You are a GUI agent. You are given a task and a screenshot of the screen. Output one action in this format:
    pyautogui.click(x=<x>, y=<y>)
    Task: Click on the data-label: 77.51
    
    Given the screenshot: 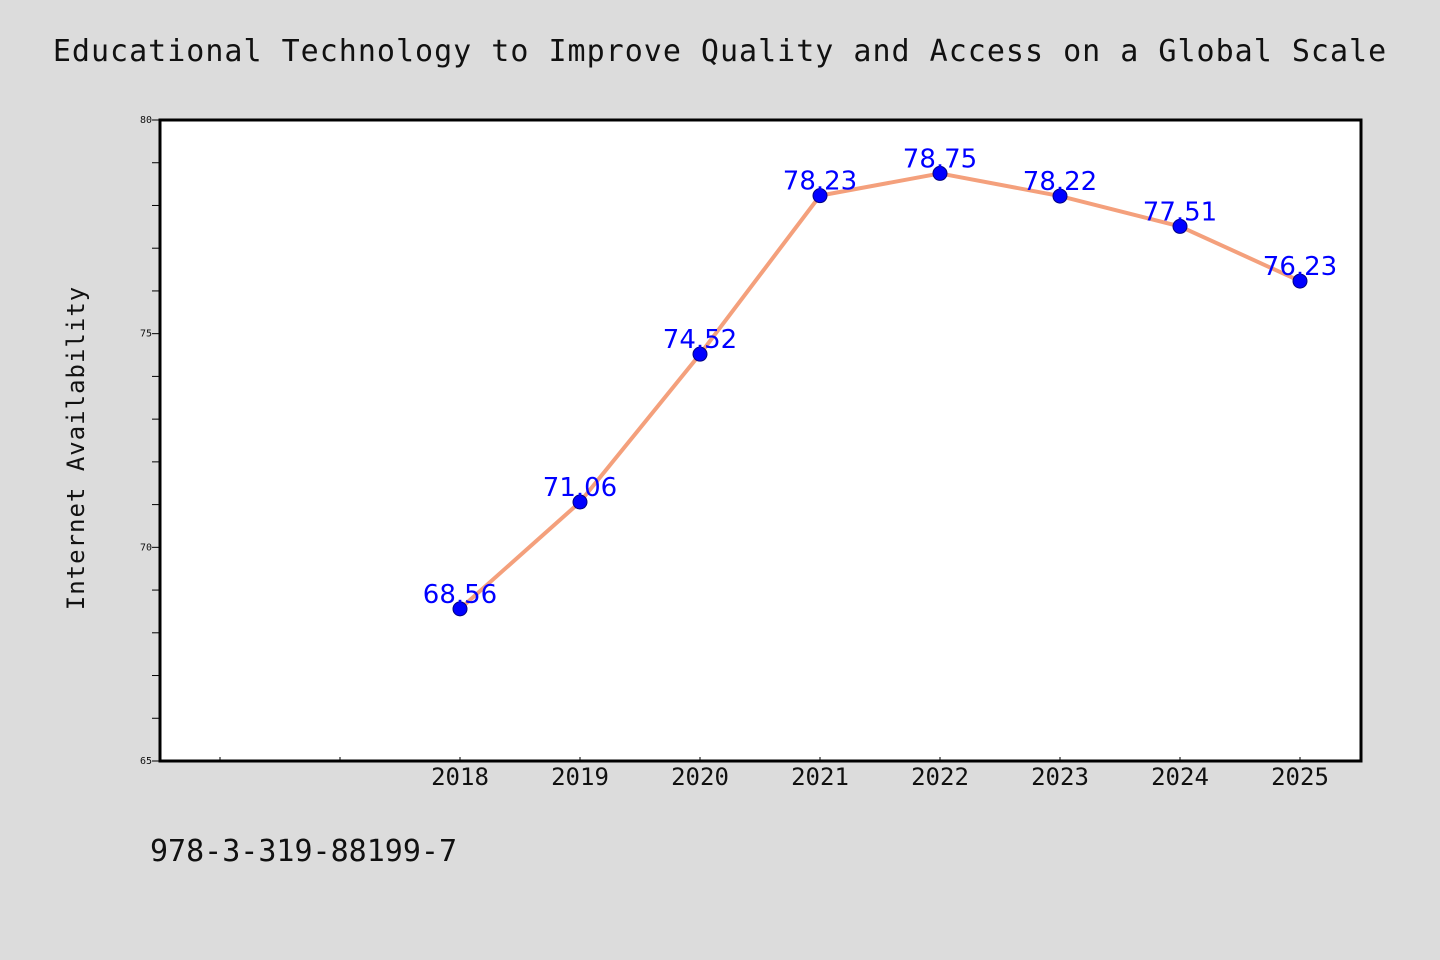 What is the action you would take?
    pyautogui.click(x=1180, y=212)
    